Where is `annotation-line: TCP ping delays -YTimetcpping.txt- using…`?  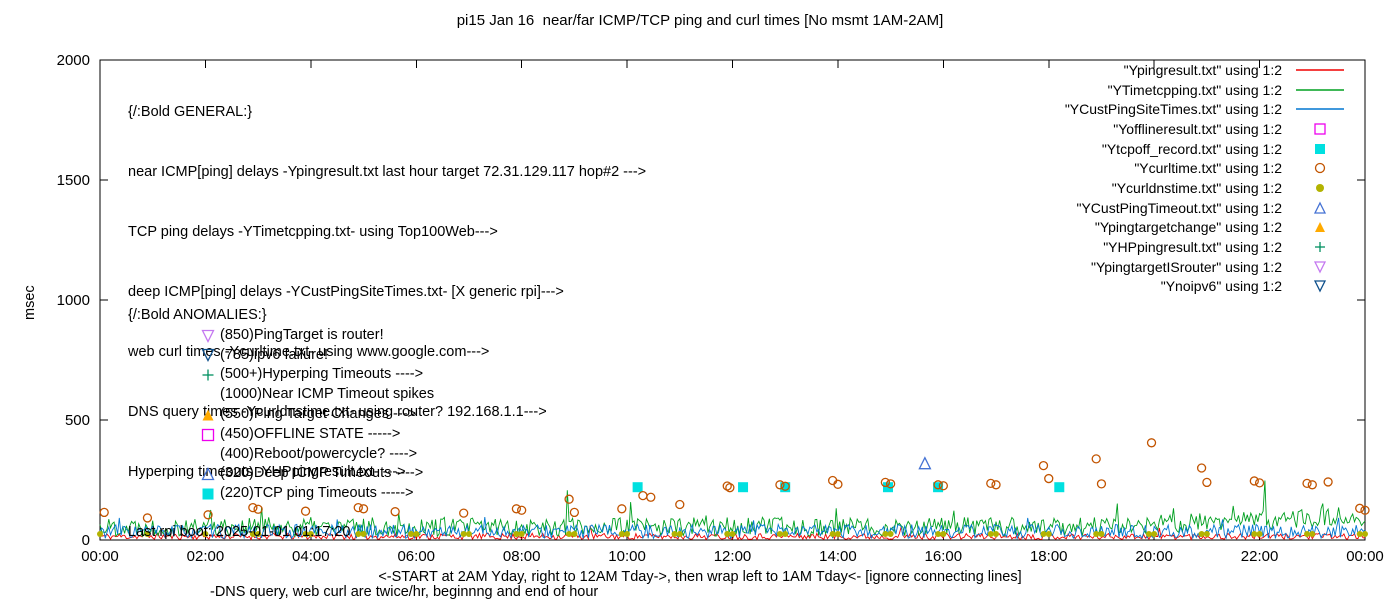
annotation-line: TCP ping delays -YTimetcpping.txt- using… is located at coordinates (313, 232).